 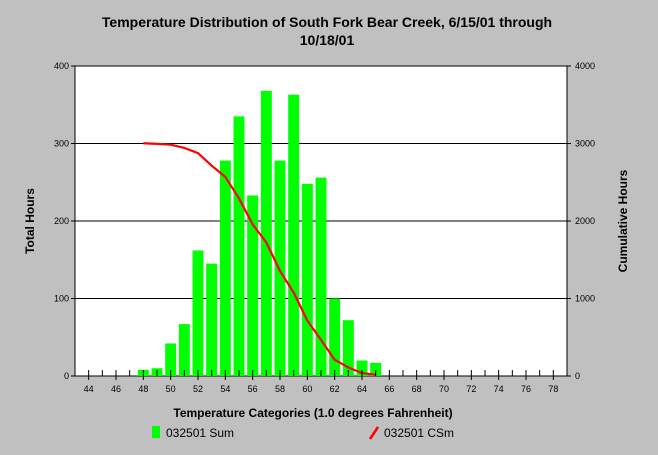 I want to click on y-right-tick-label-4000: 4000, so click(x=585, y=66).